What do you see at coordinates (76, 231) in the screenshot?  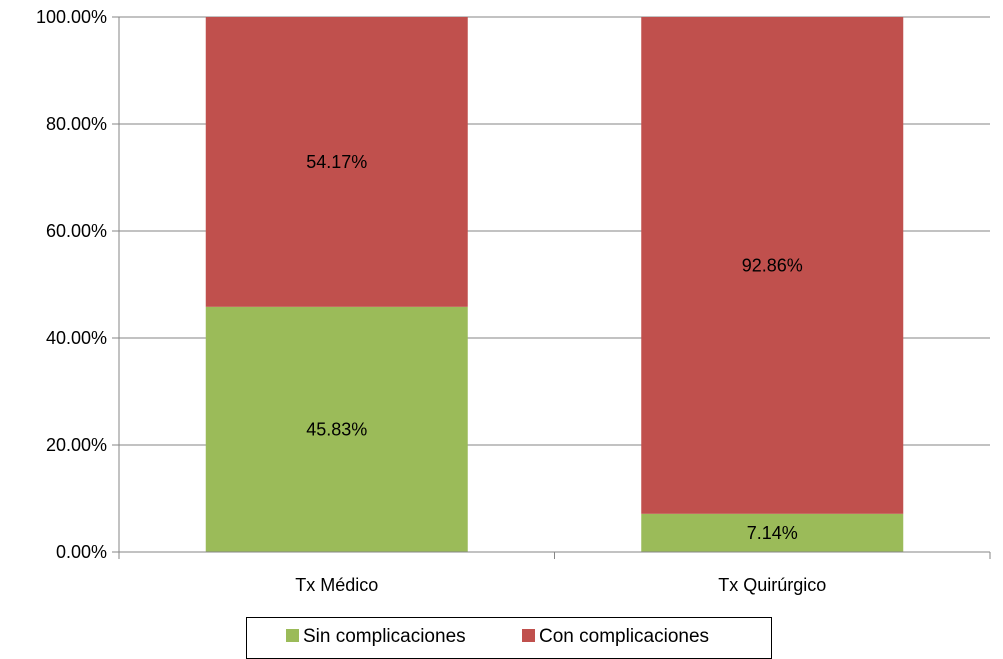 I see `y-tick-label: 60.00%` at bounding box center [76, 231].